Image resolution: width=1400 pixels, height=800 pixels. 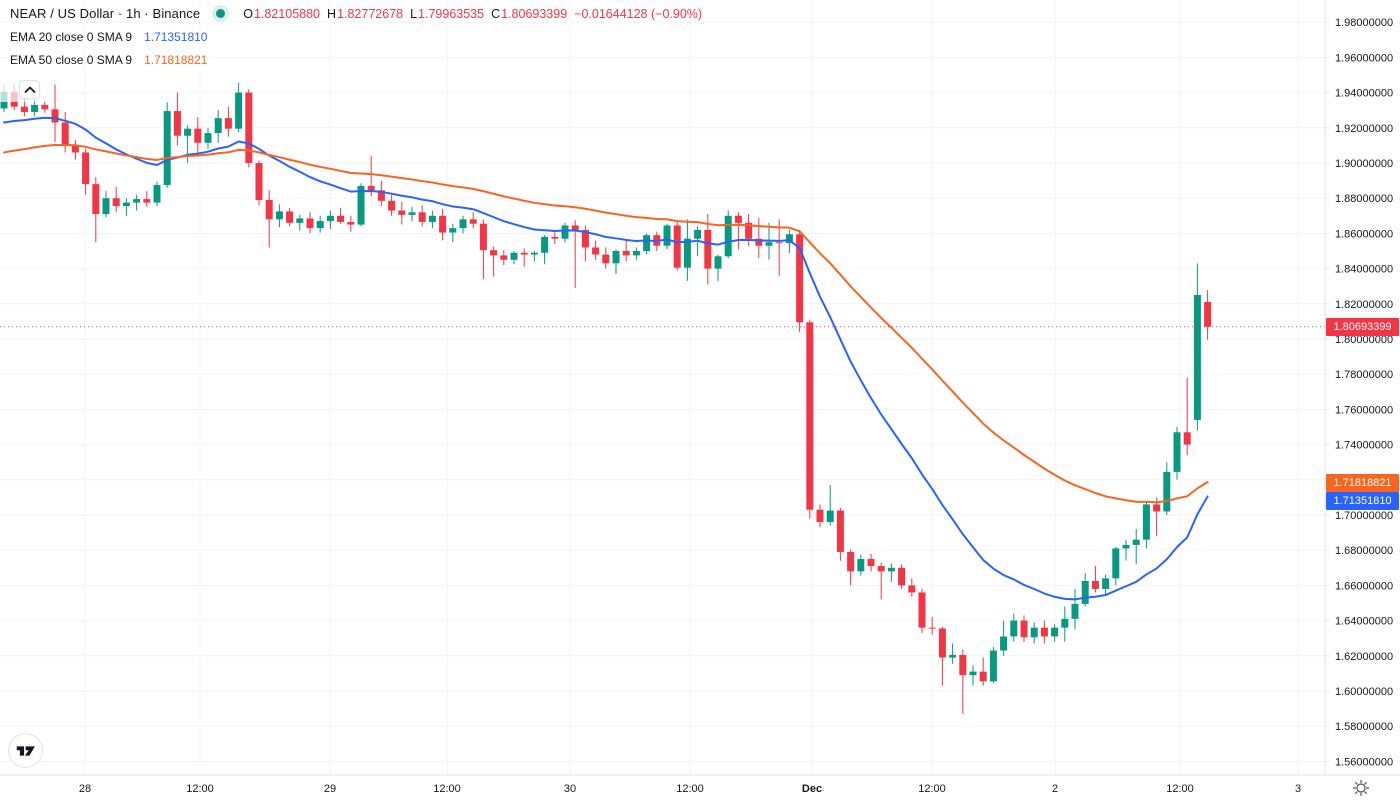 What do you see at coordinates (221, 13) in the screenshot?
I see `market-status-dot-icon` at bounding box center [221, 13].